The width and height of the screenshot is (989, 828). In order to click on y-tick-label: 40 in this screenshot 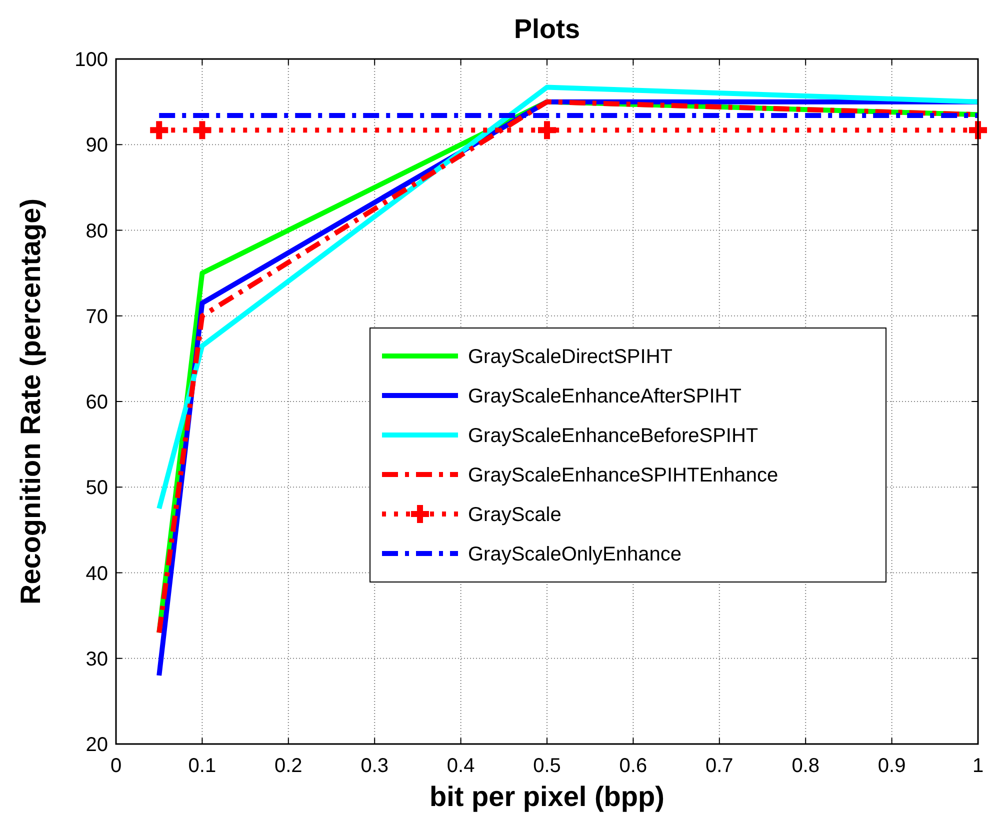, I will do `click(97, 573)`.